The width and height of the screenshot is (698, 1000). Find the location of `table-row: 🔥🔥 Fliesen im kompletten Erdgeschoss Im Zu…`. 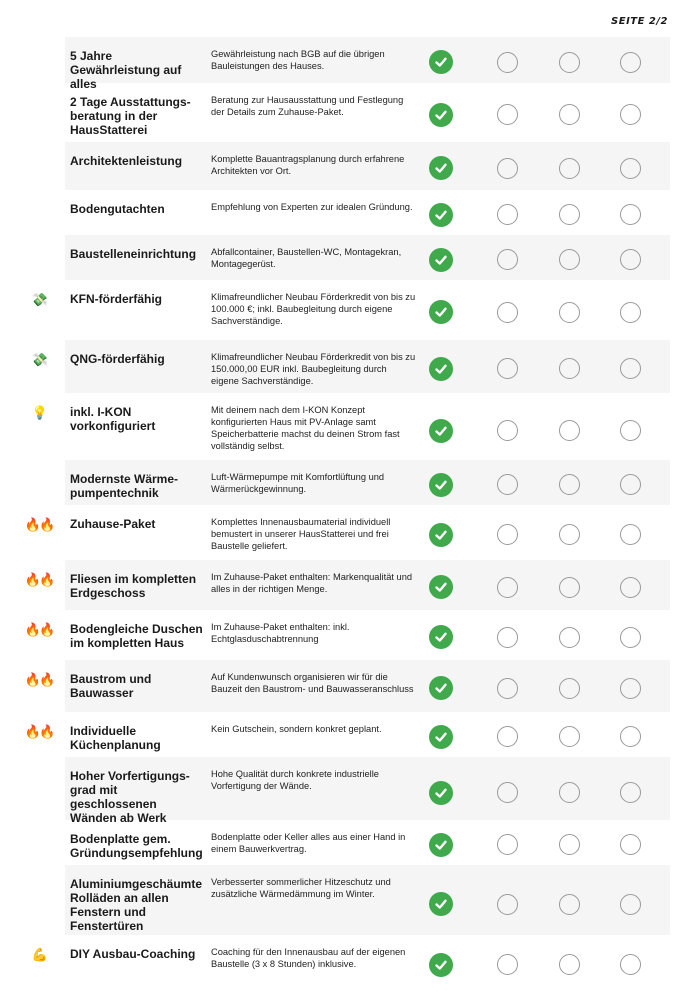

table-row: 🔥🔥 Fliesen im kompletten Erdgeschoss Im Zu… is located at coordinates (349, 585).